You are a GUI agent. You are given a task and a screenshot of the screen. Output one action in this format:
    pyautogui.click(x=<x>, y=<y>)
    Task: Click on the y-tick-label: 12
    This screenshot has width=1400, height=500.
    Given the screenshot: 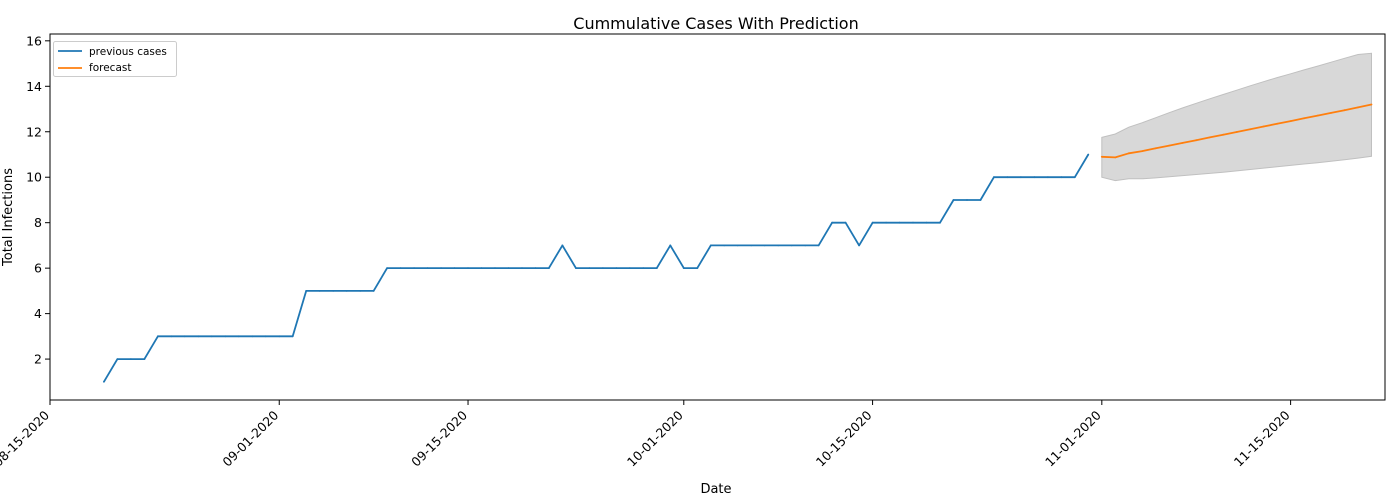 What is the action you would take?
    pyautogui.click(x=34, y=131)
    